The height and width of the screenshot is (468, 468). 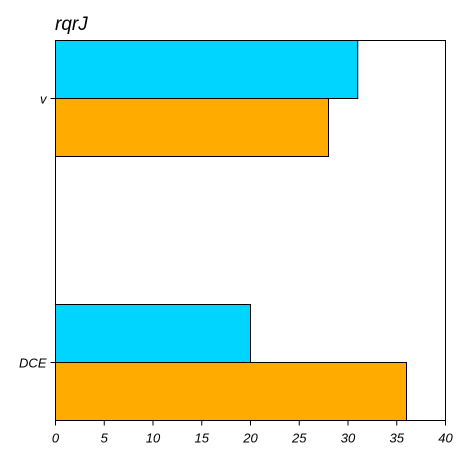 What do you see at coordinates (71, 24) in the screenshot?
I see `chart-title: rqrJ` at bounding box center [71, 24].